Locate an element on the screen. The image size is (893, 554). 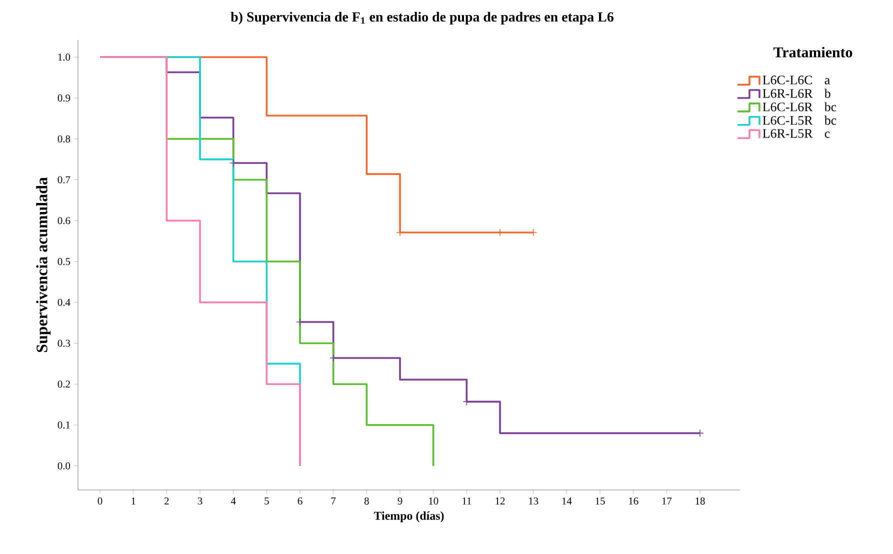
x-tick-label: 4 is located at coordinates (233, 501).